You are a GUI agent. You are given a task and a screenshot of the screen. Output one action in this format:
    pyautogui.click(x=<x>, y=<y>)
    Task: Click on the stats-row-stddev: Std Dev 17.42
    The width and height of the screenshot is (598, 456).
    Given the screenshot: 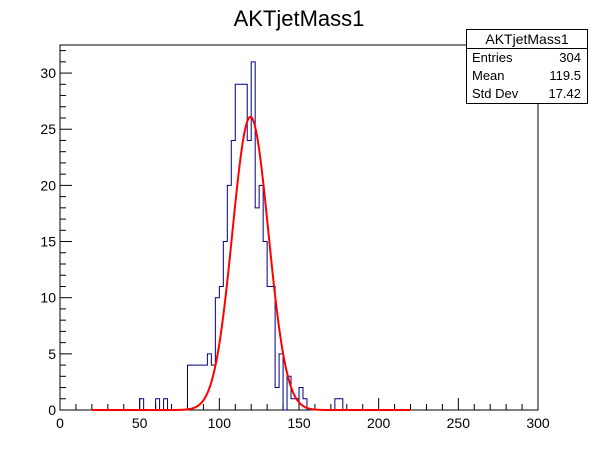 What is the action you would take?
    pyautogui.click(x=527, y=94)
    